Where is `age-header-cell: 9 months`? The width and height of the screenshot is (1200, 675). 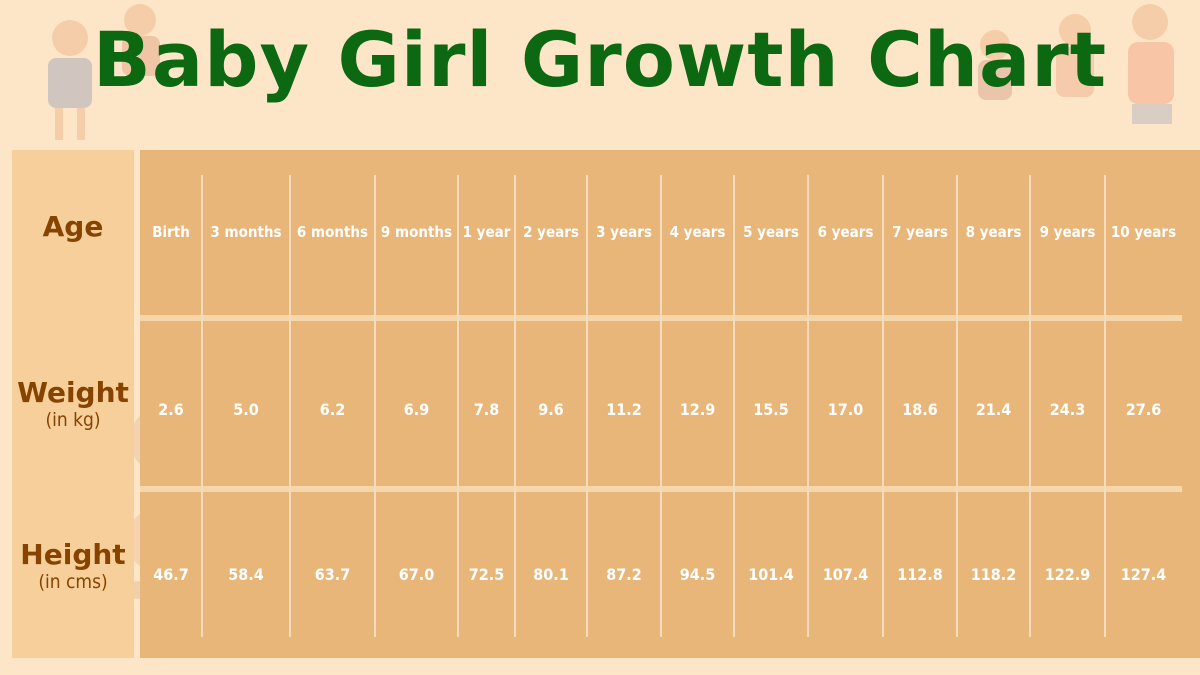
age-header-cell: 9 months is located at coordinates (416, 232).